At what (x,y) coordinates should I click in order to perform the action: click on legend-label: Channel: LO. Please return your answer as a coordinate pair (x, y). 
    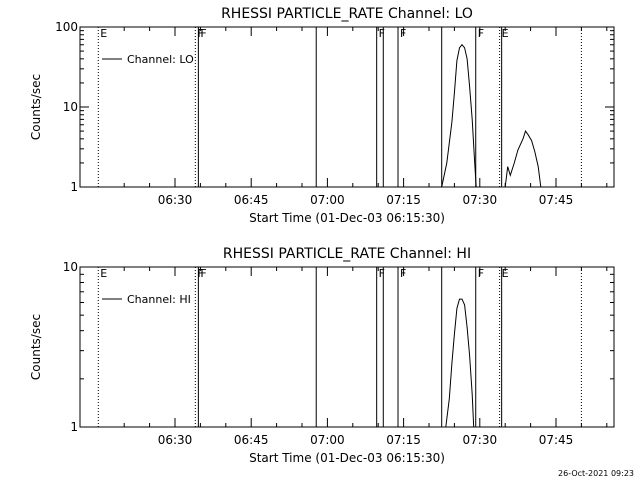
    Looking at the image, I should click on (160, 59).